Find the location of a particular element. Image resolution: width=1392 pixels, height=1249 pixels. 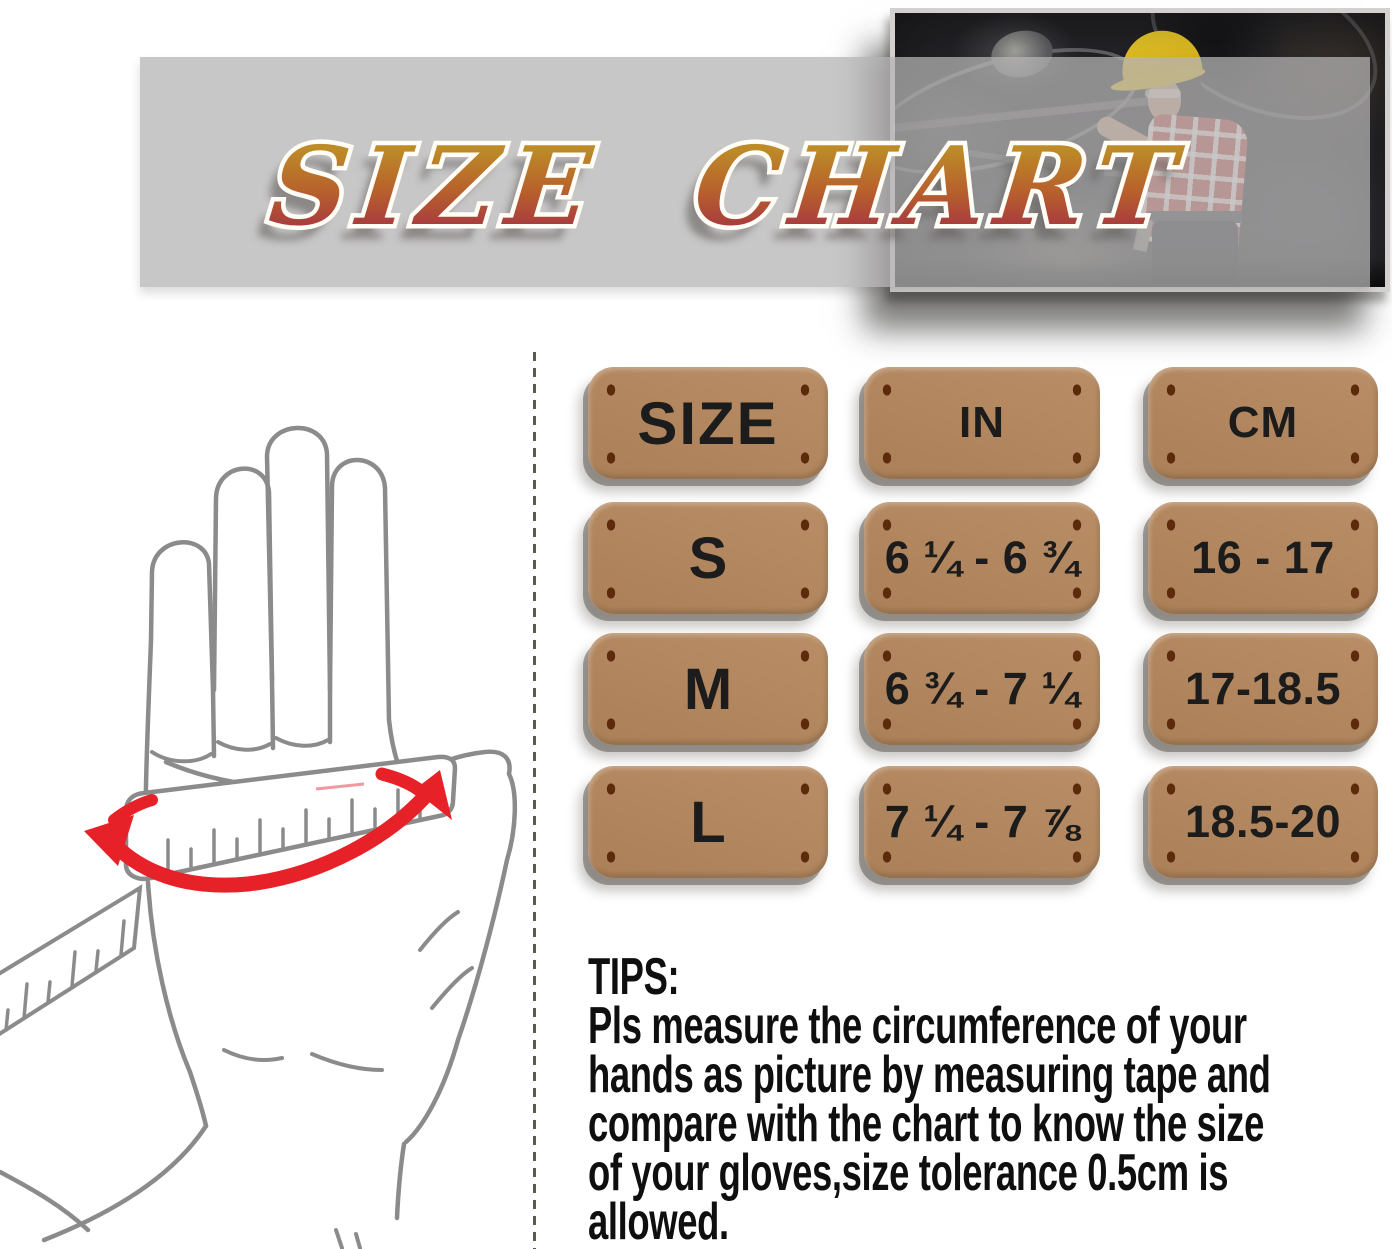

page-title-text: SIZE CHART is located at coordinates (728, 187).